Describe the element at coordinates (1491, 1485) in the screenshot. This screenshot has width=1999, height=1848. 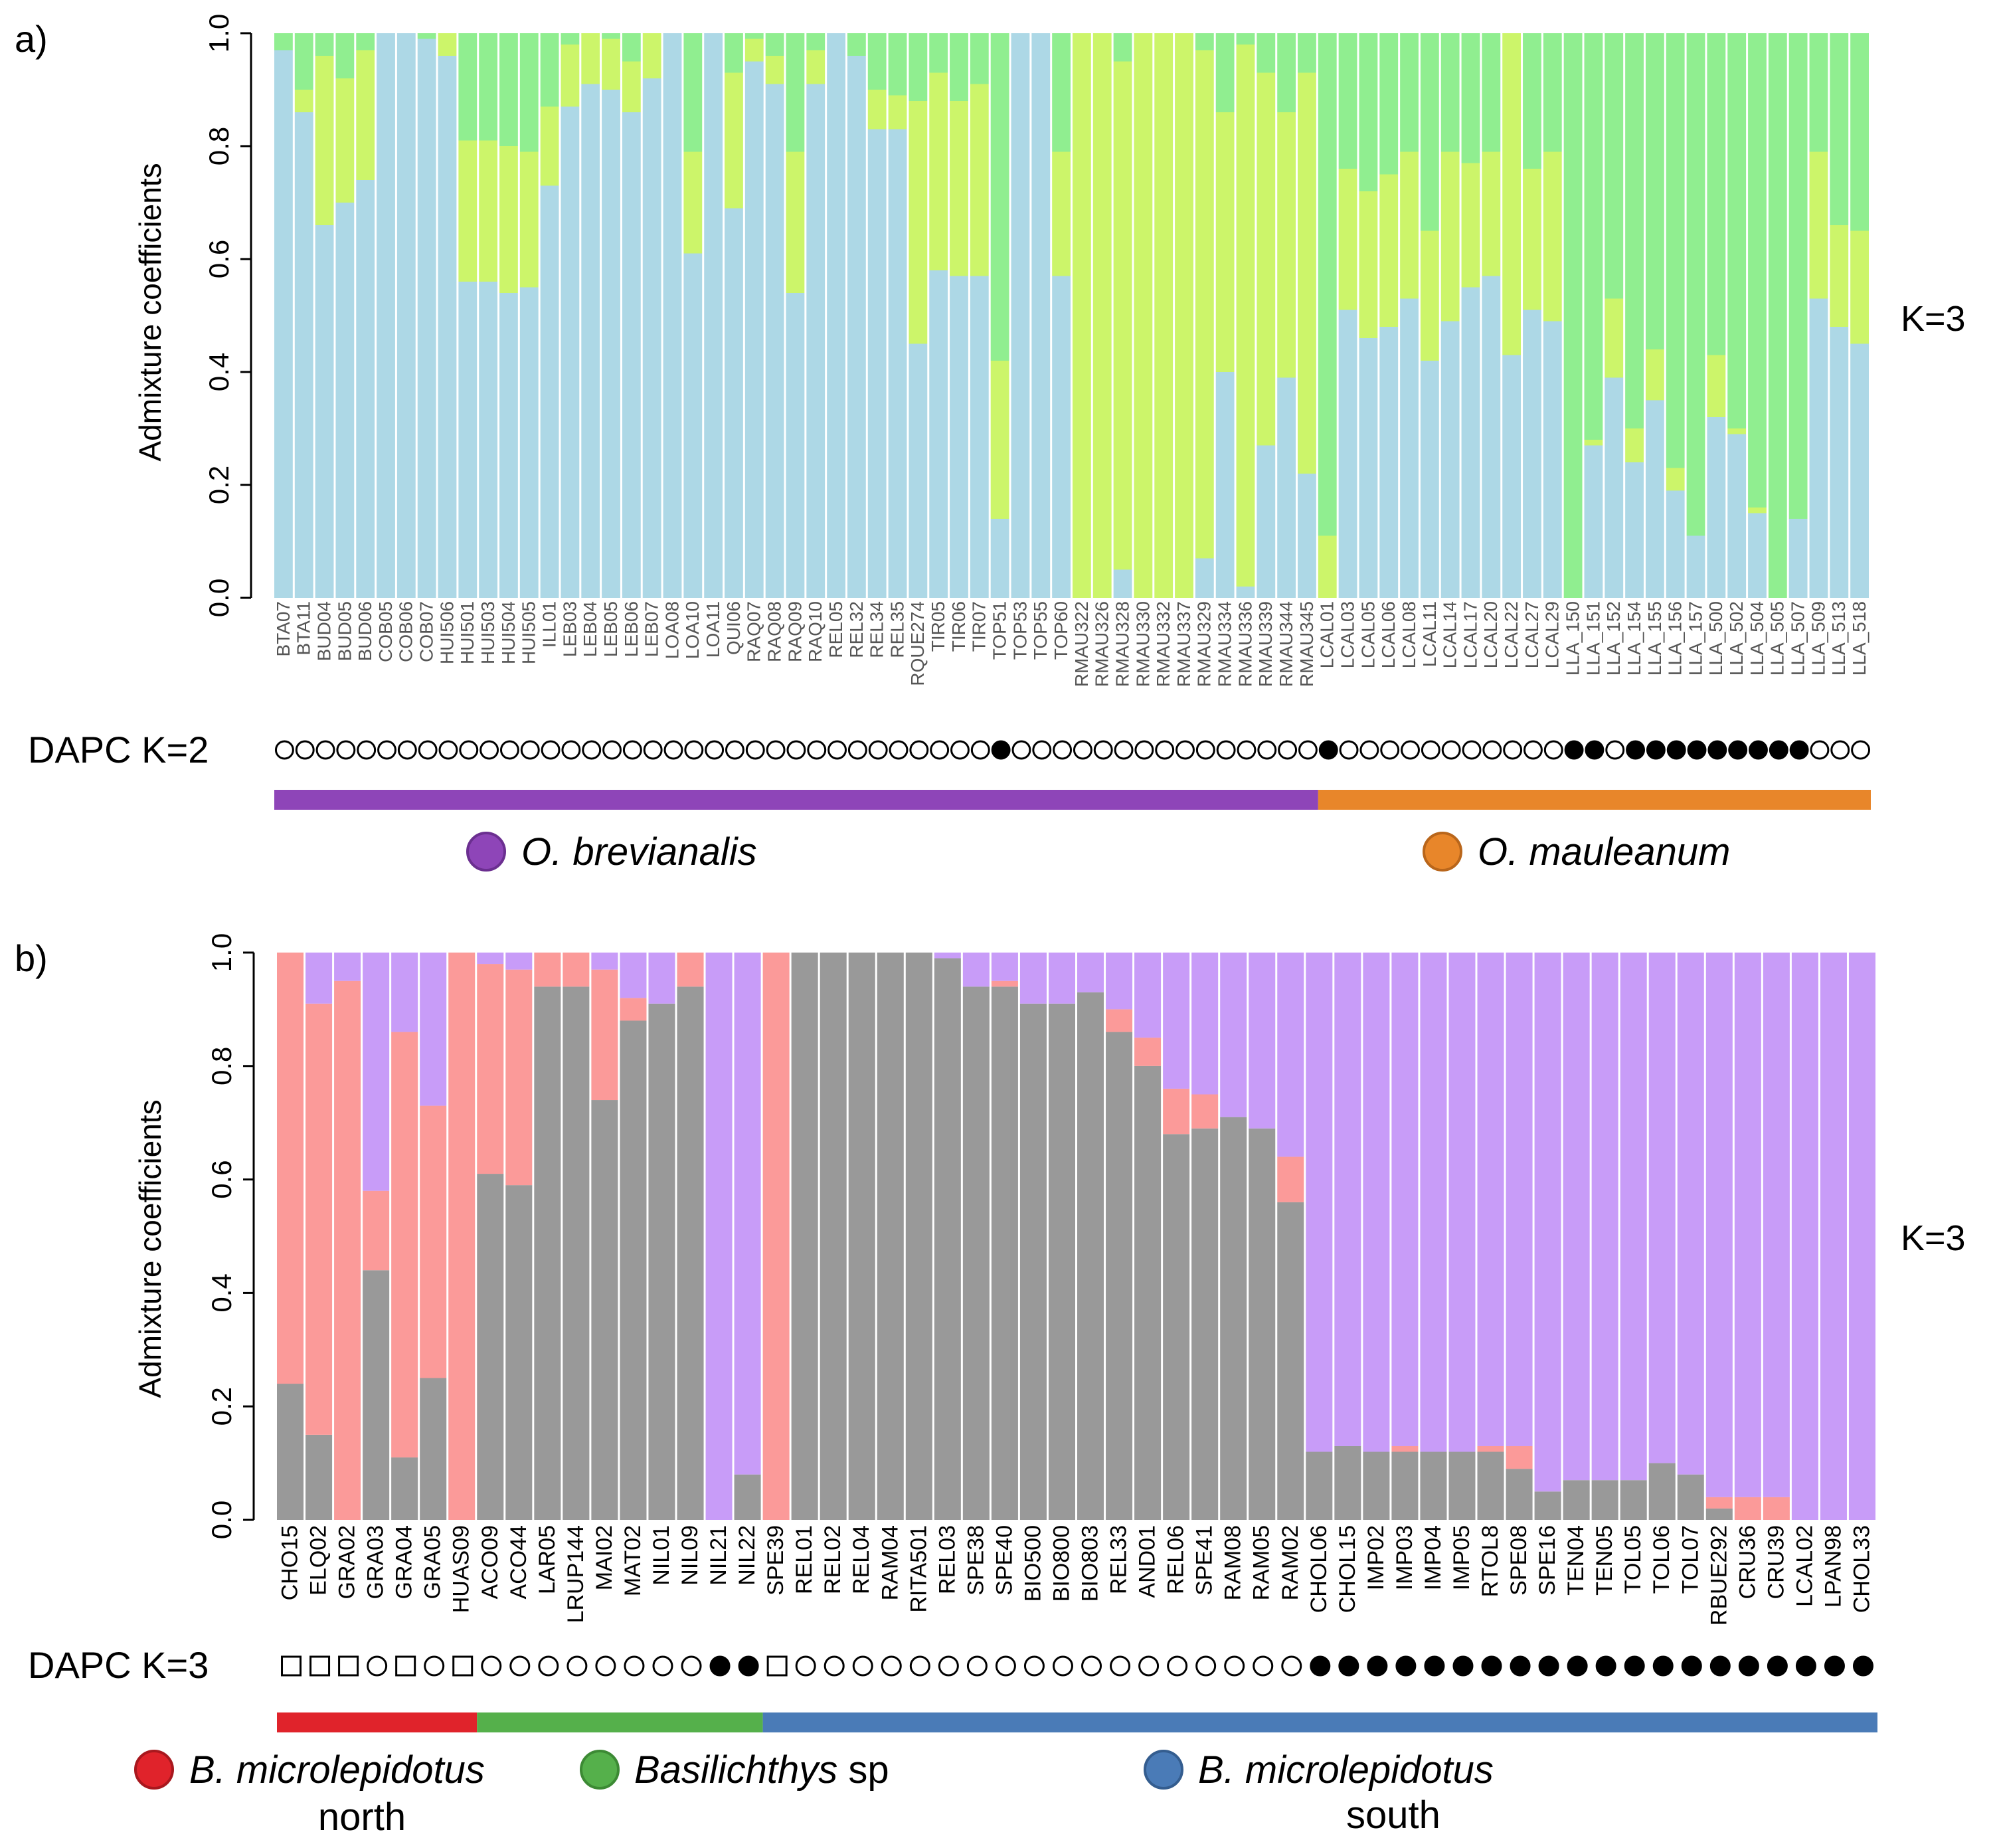
I see `bar-segment-RTOL8-s1` at that location.